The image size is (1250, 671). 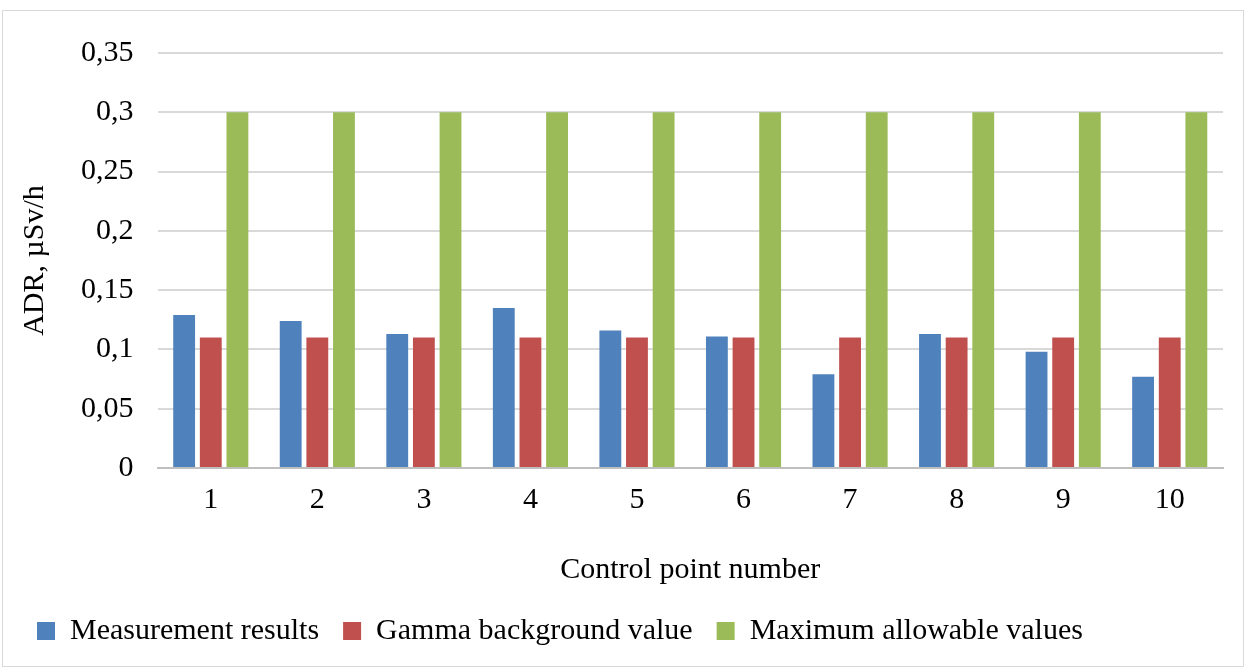 I want to click on x-tick-label: 10, so click(x=1169, y=497).